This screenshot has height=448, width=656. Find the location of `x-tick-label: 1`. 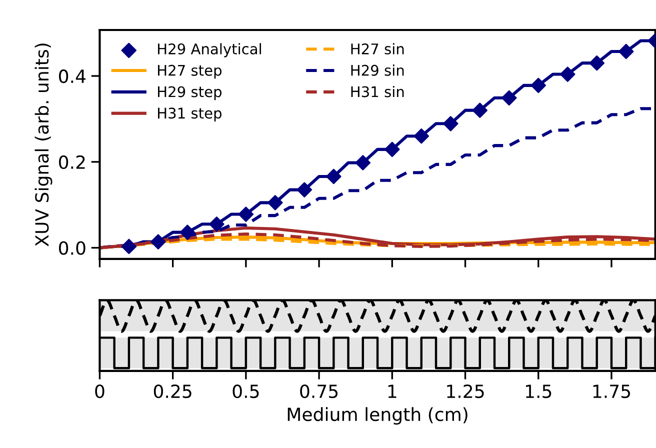

x-tick-label: 1 is located at coordinates (392, 391).